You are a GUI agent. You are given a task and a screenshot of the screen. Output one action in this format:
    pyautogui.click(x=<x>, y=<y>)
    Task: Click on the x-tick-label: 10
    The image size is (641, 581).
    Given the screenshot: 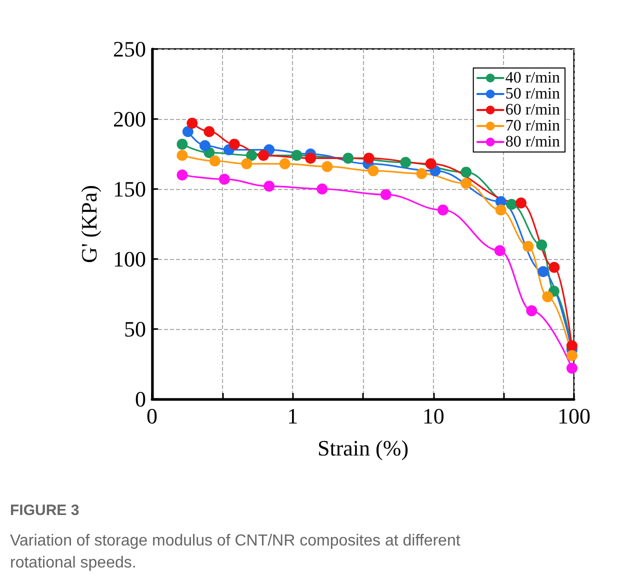 What is the action you would take?
    pyautogui.click(x=433, y=416)
    